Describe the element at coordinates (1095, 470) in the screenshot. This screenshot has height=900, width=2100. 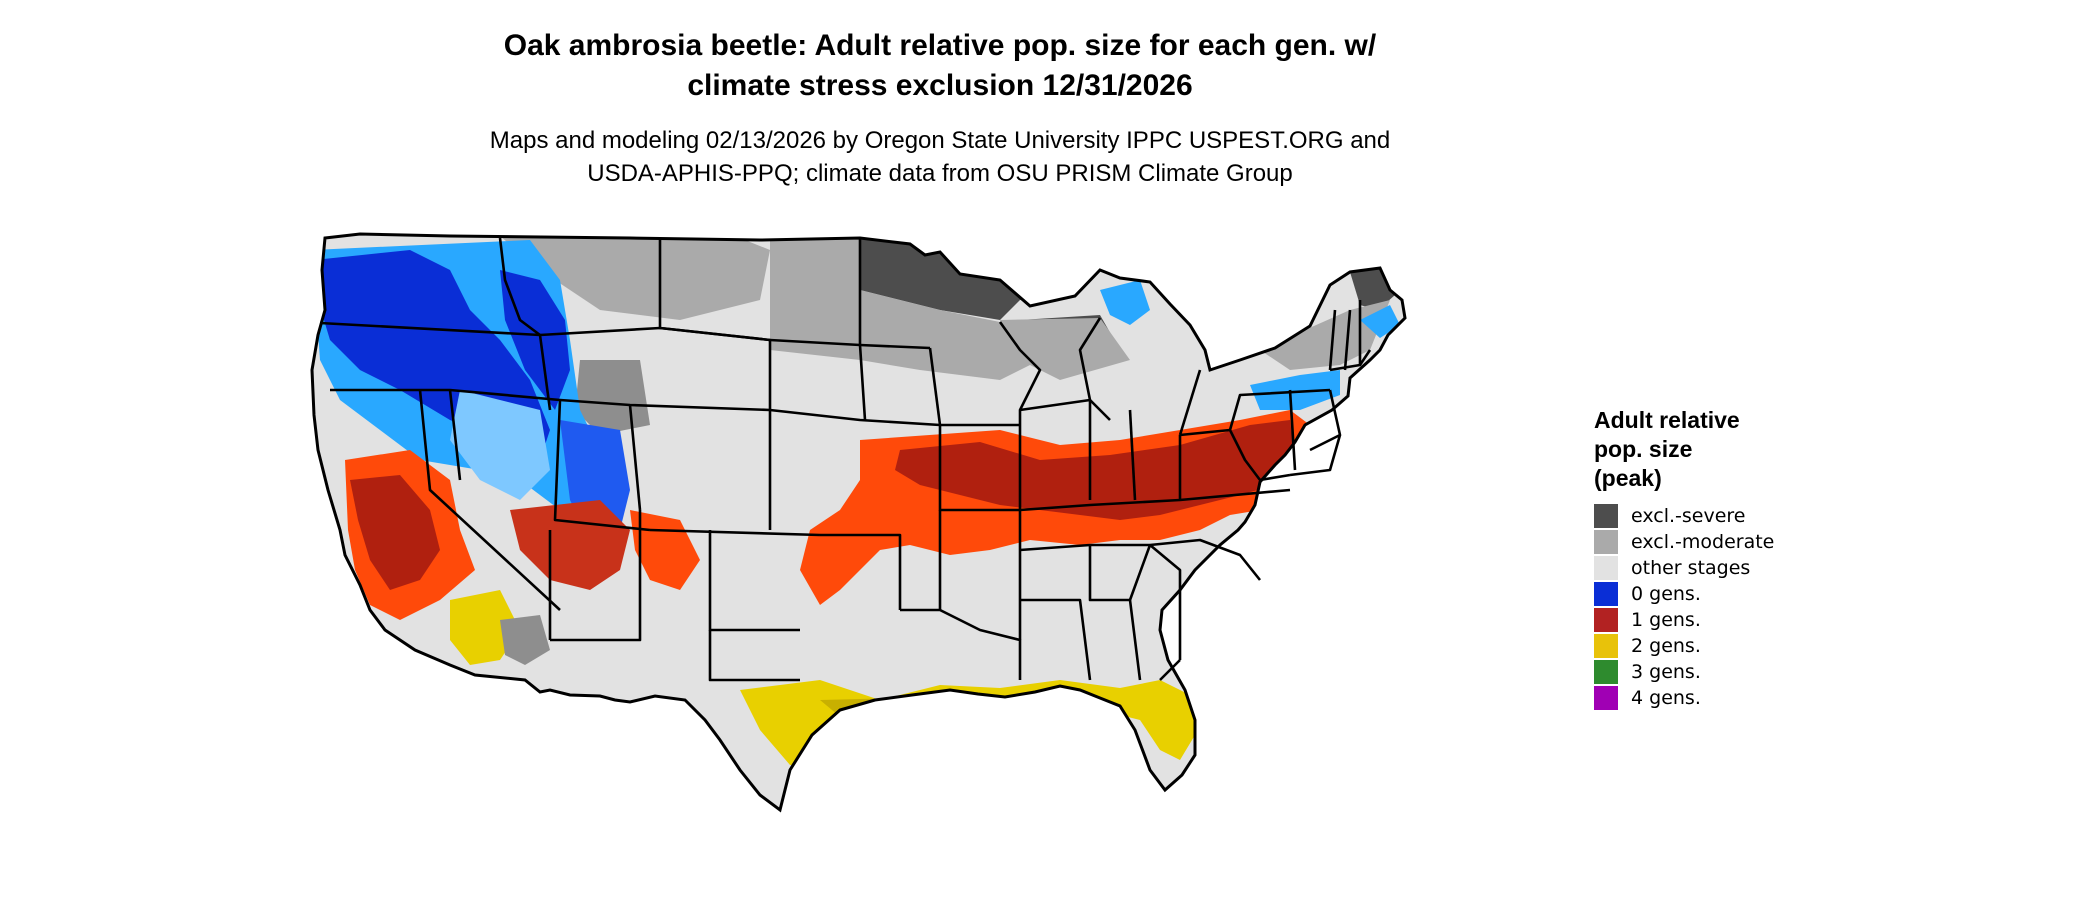
I see `gen1-zone-core` at that location.